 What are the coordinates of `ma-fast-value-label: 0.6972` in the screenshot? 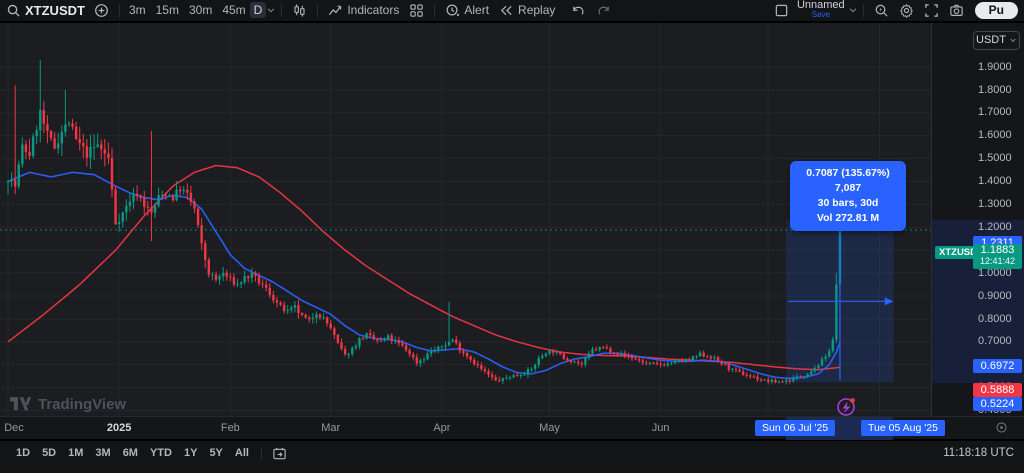 It's located at (997, 365).